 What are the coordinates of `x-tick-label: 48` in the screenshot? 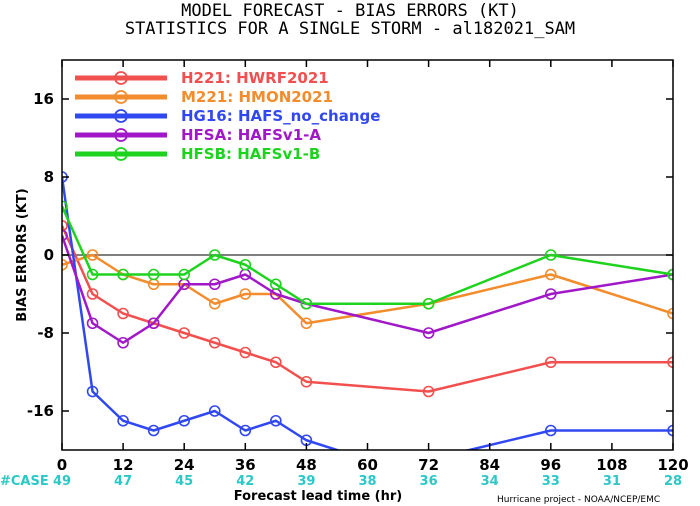 It's located at (306, 465).